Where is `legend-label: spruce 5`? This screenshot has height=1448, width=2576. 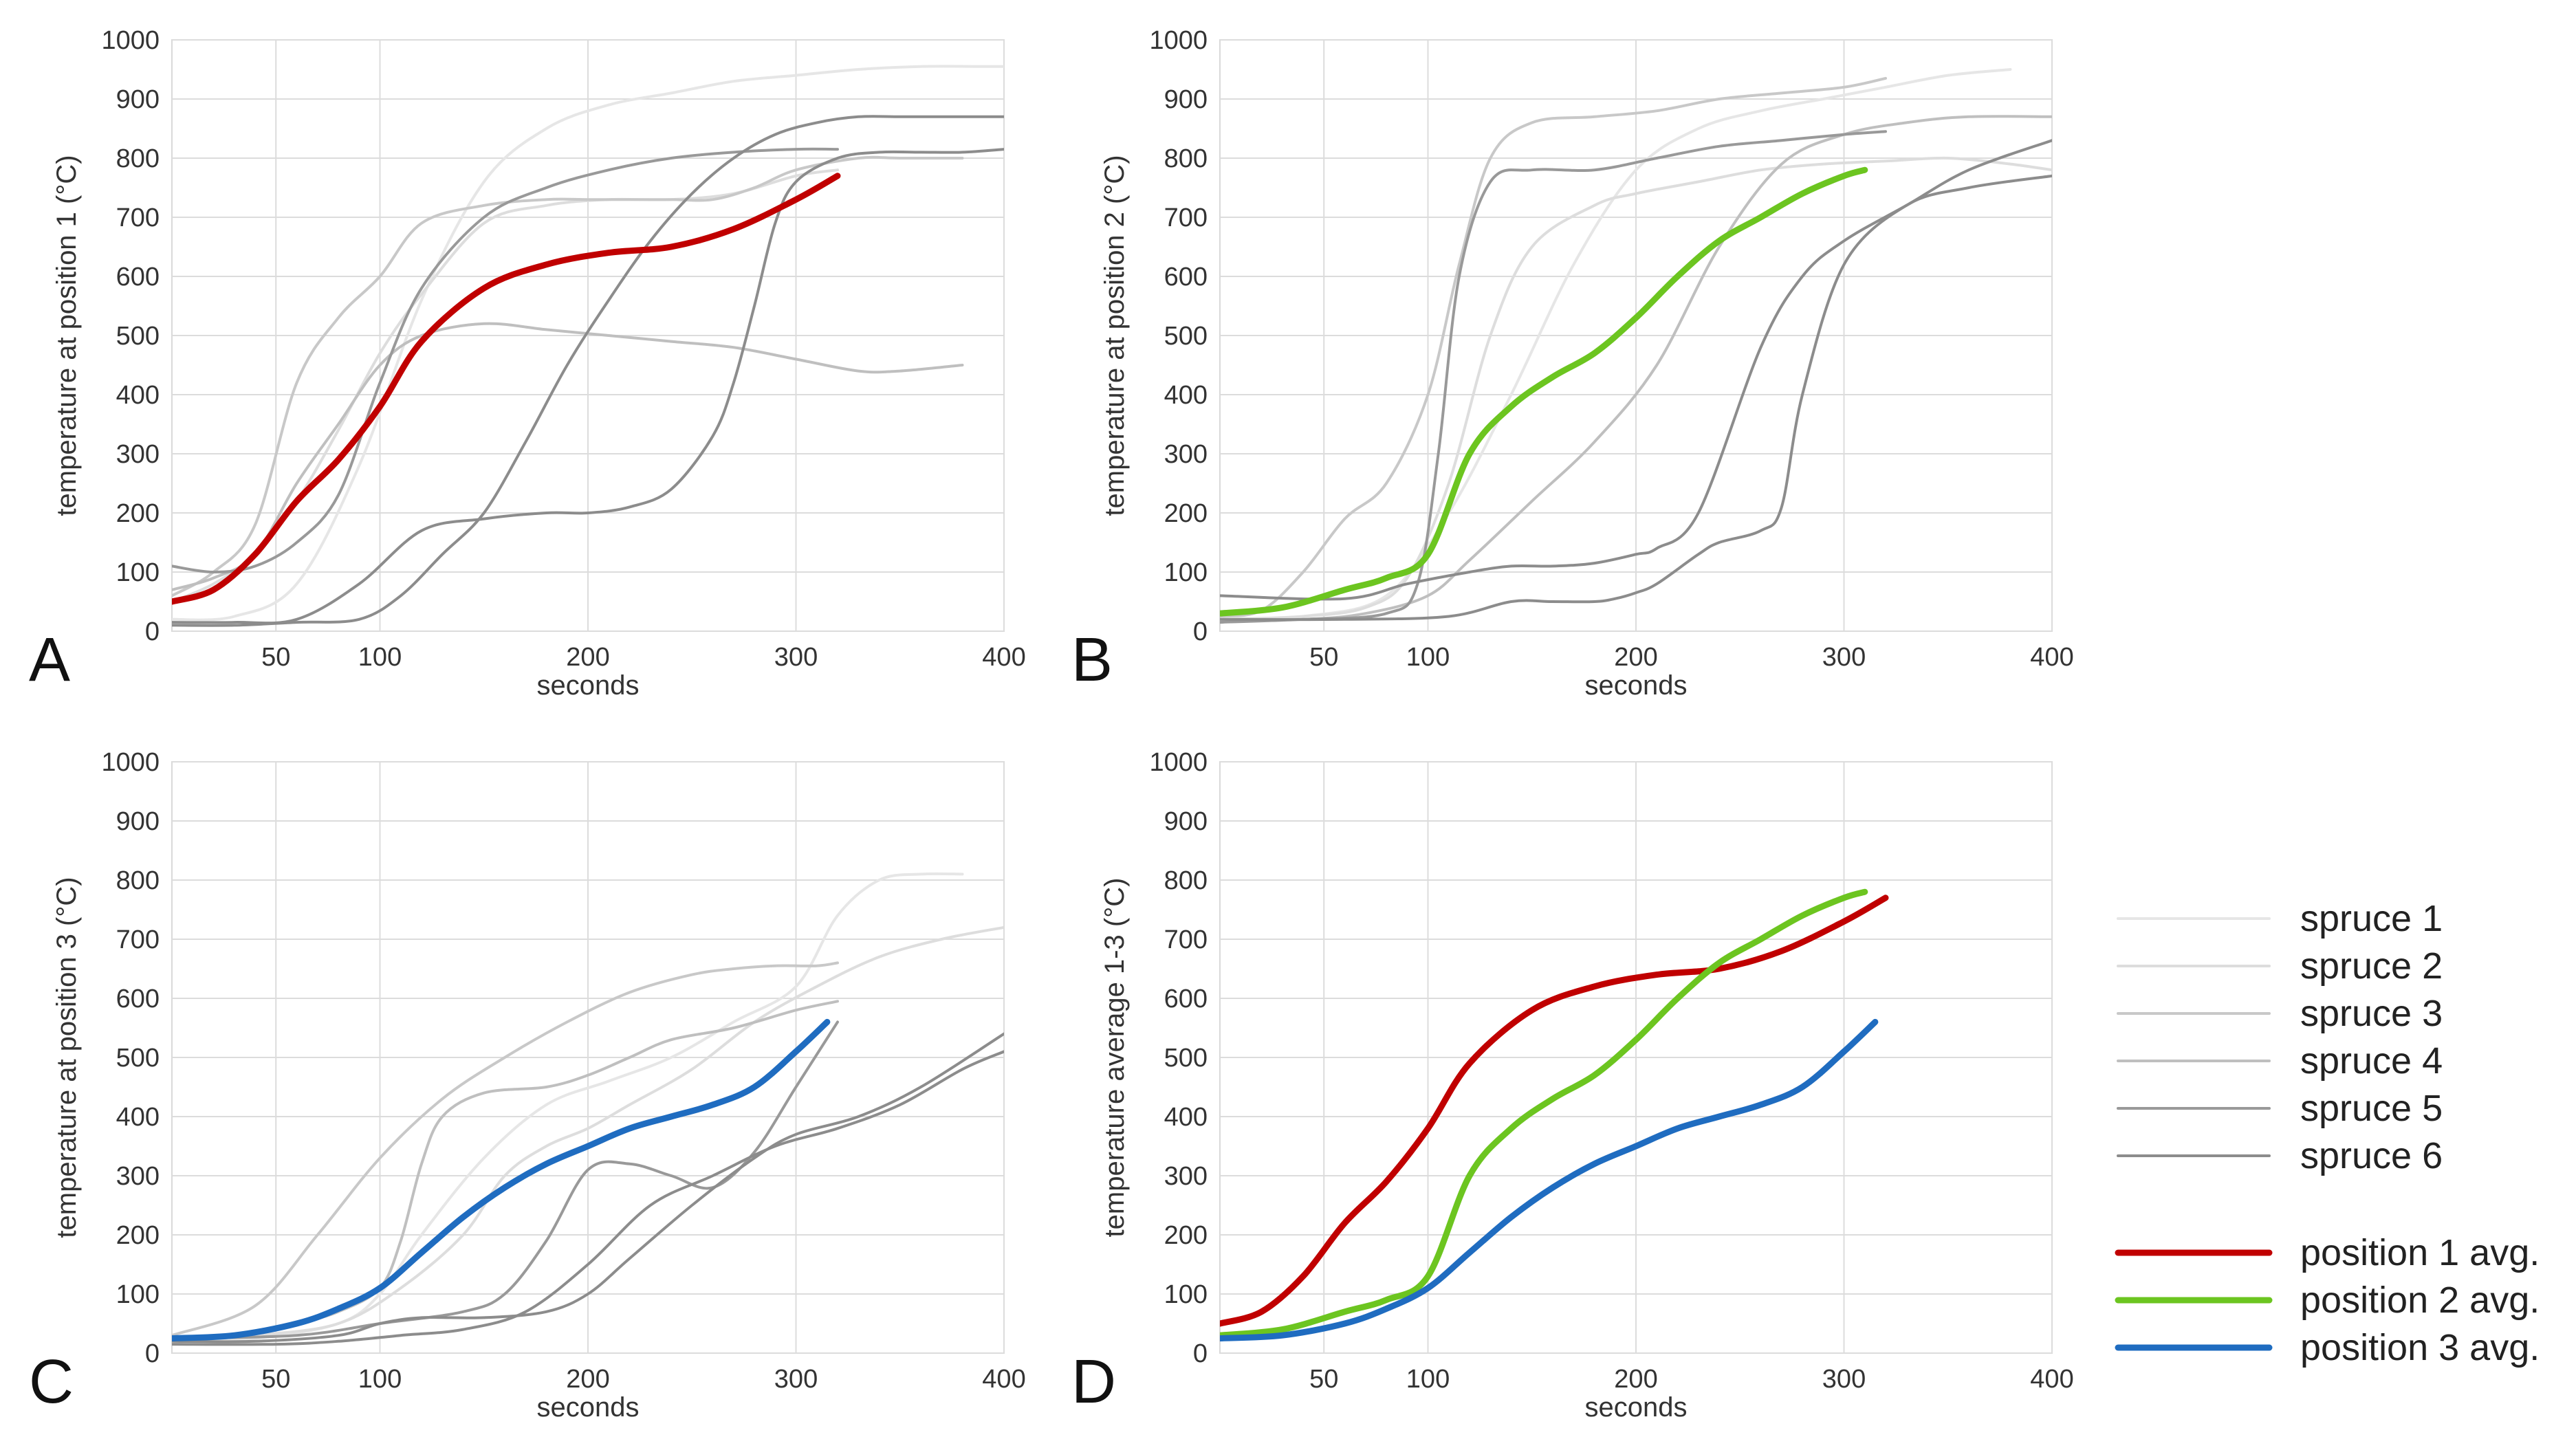
legend-label: spruce 5 is located at coordinates (2371, 1108).